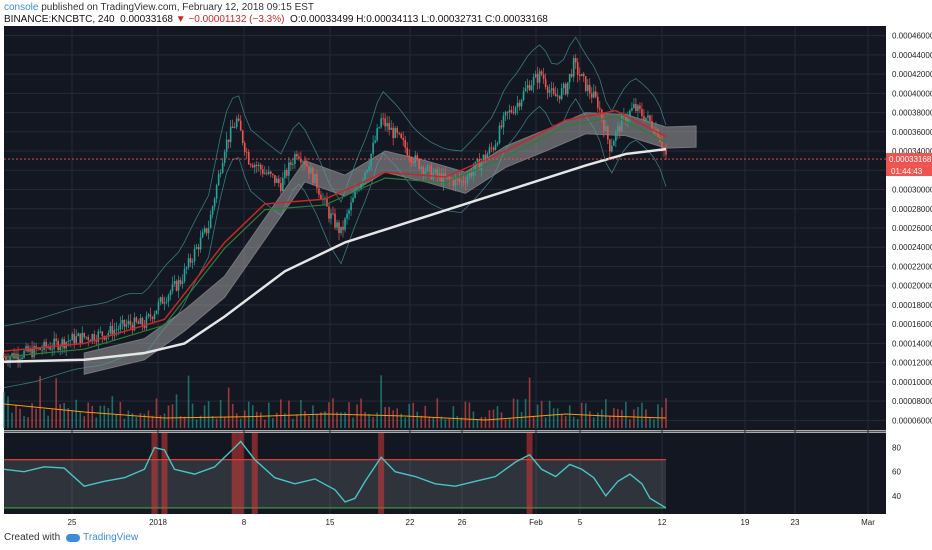 Image resolution: width=932 pixels, height=550 pixels. What do you see at coordinates (912, 420) in the screenshot?
I see `price-tick-label: 0.00006000` at bounding box center [912, 420].